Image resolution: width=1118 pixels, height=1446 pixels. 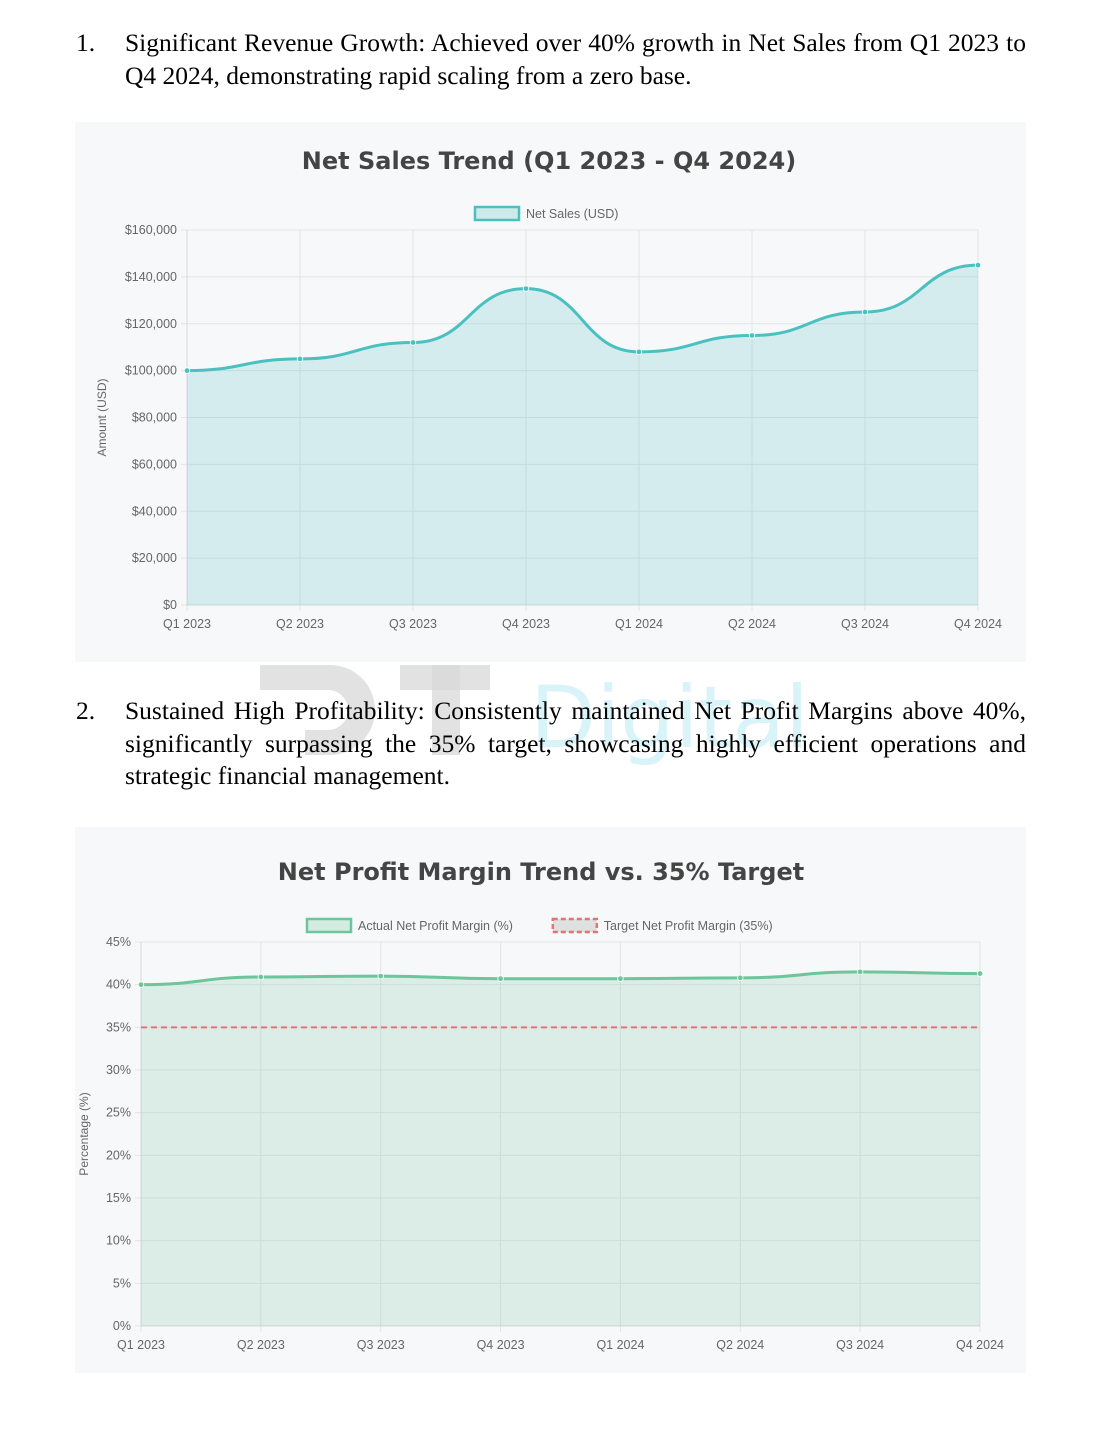 I want to click on y-tick-label: $0, so click(x=170, y=605).